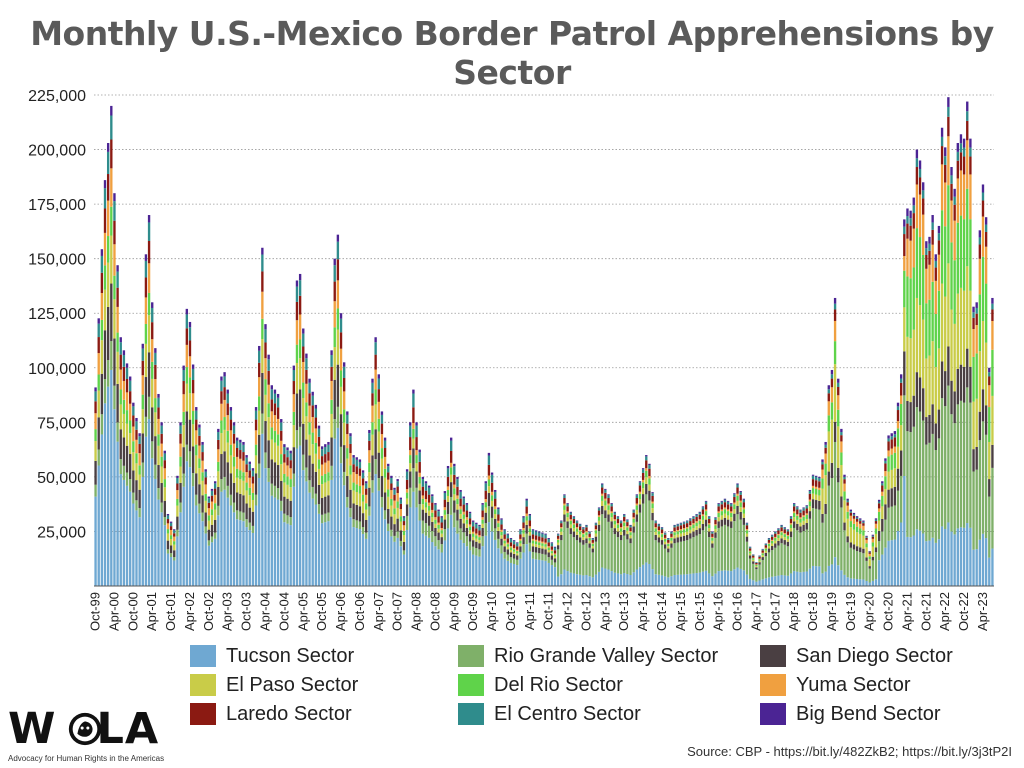 The image size is (1024, 768). What do you see at coordinates (472, 611) in the screenshot?
I see `x-tick-label: Oct-09` at bounding box center [472, 611].